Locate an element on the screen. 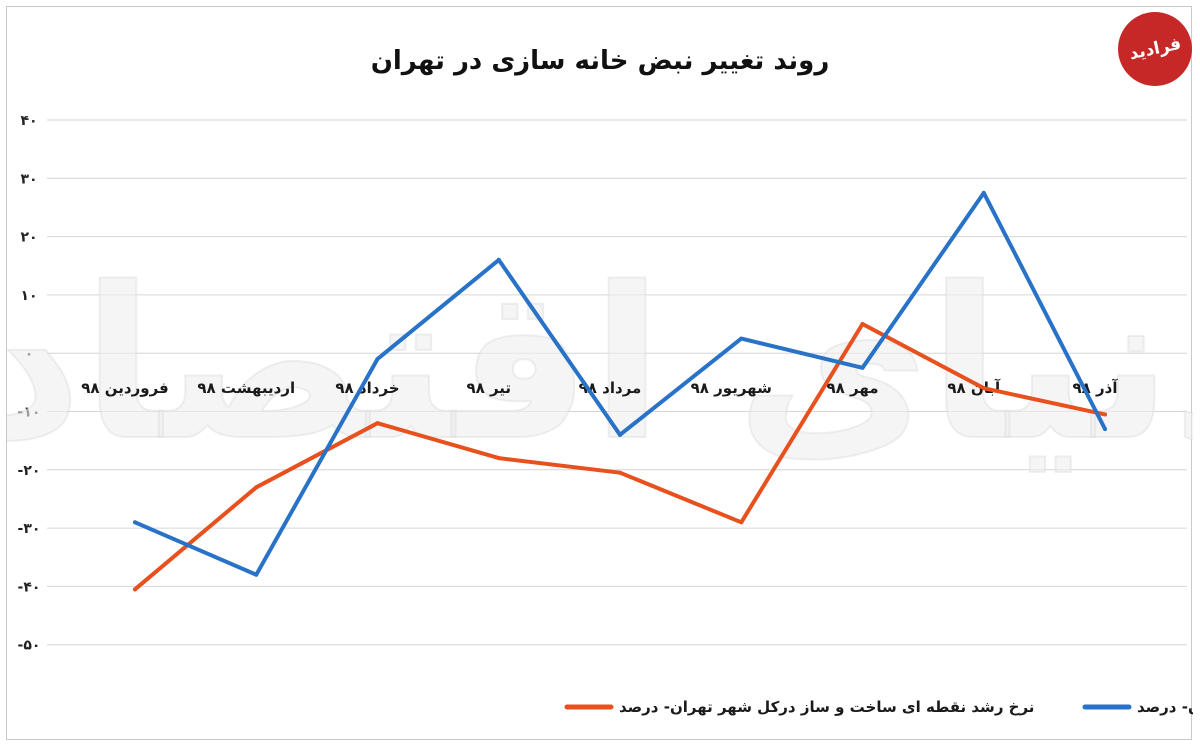 This screenshot has width=1200, height=748. x-tick-label: آذر ۹۸ is located at coordinates (1095, 388).